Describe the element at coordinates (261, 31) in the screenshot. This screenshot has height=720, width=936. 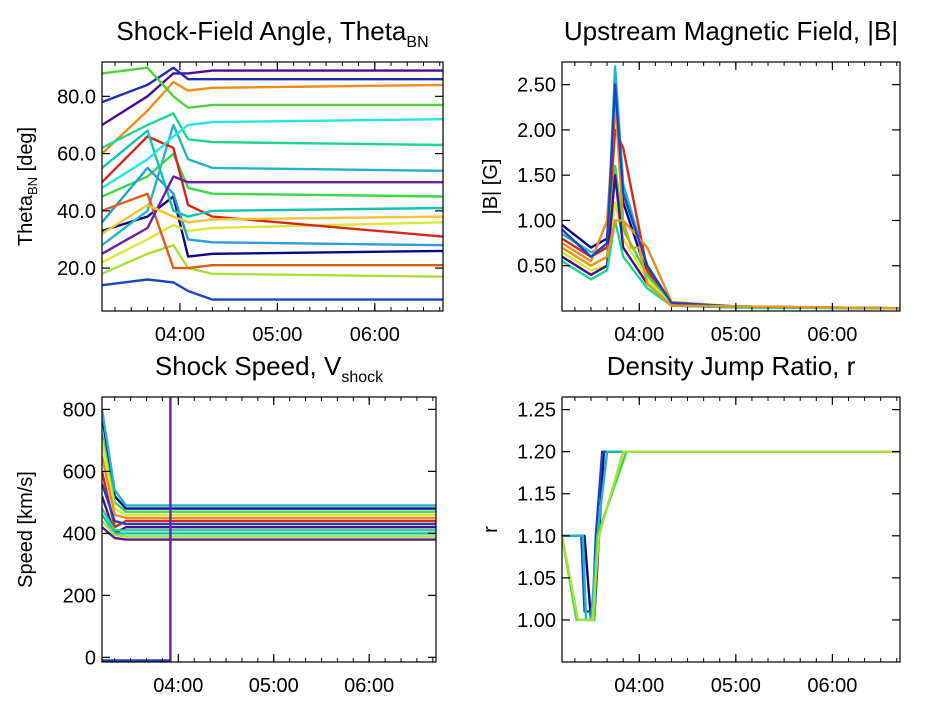
I see `chart-title-main: Shock-Field Angle, Theta` at that location.